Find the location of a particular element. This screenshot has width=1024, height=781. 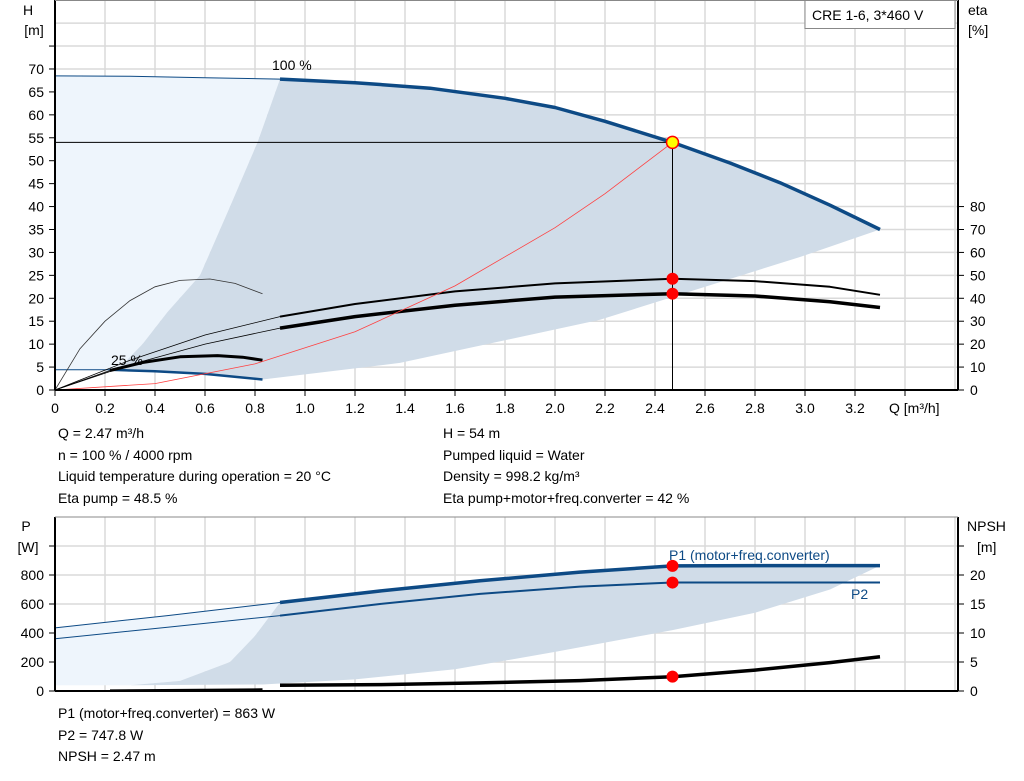

pump-title: CRE 1-6, 3*460 V is located at coordinates (868, 15).